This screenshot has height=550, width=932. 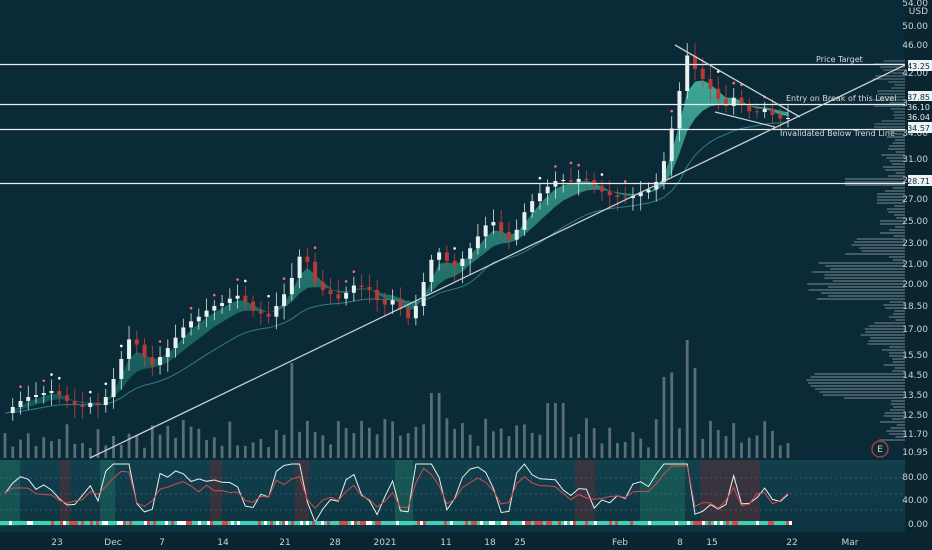 What do you see at coordinates (915, 453) in the screenshot?
I see `price-tick-label: 10.95` at bounding box center [915, 453].